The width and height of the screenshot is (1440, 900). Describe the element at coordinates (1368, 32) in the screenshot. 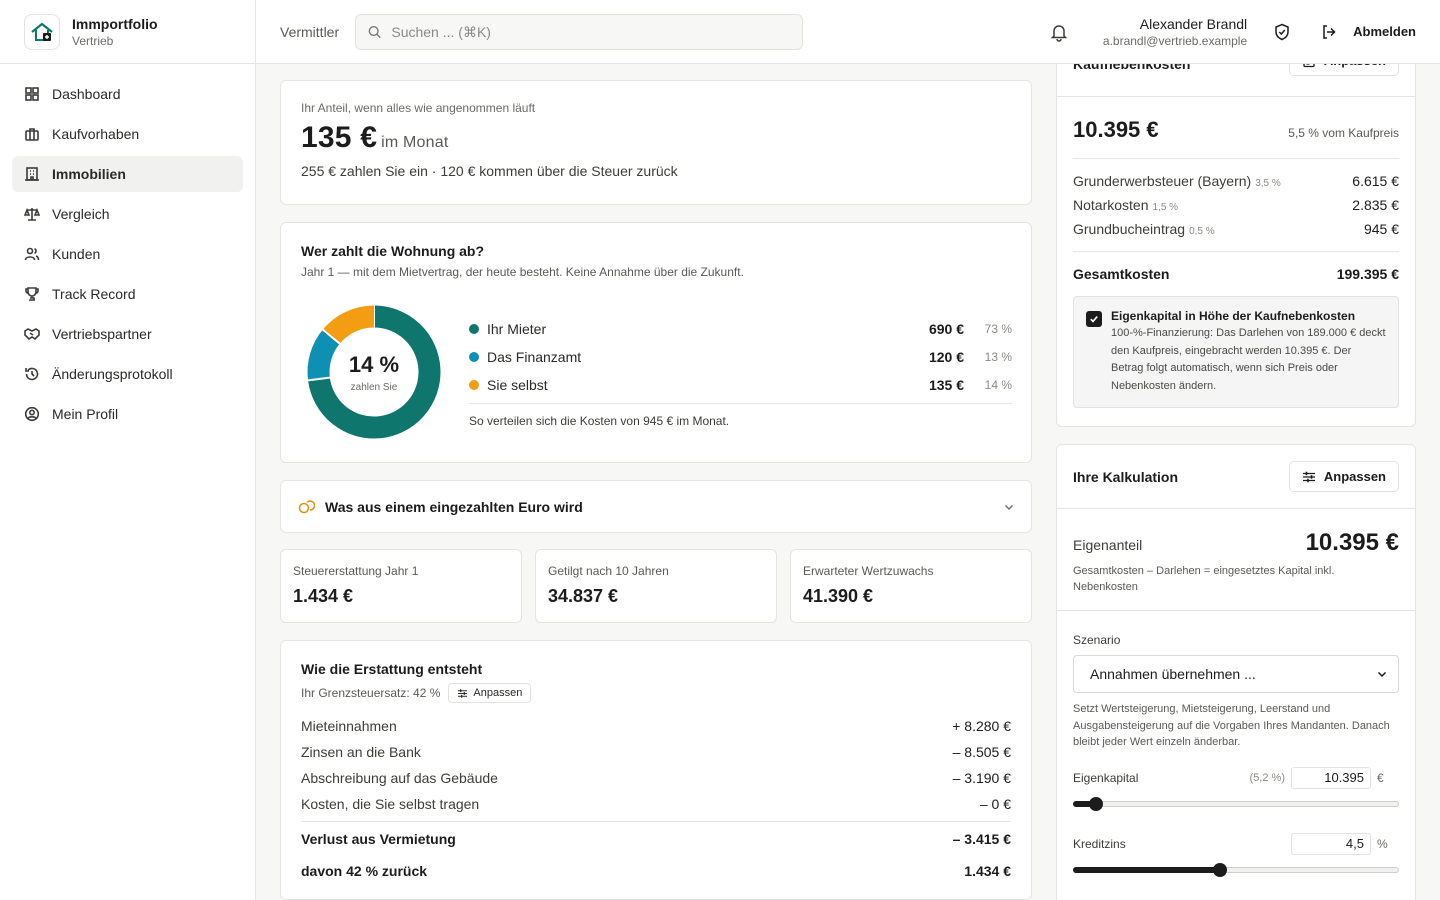

I see `logout-button: Abmelden` at that location.